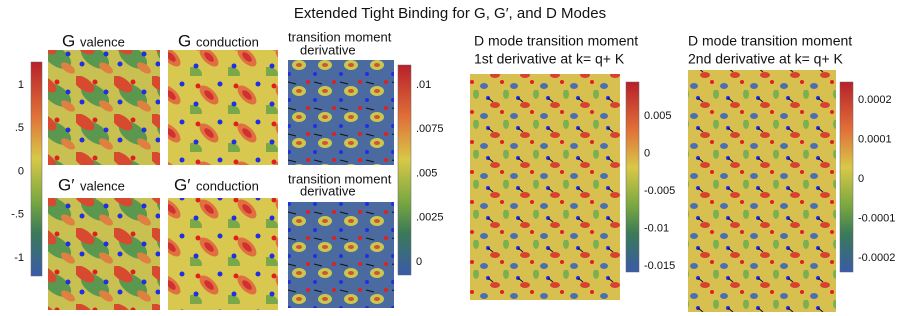  Describe the element at coordinates (766, 59) in the screenshot. I see `panel-label: 2nd derivative at k= q+ K` at that location.